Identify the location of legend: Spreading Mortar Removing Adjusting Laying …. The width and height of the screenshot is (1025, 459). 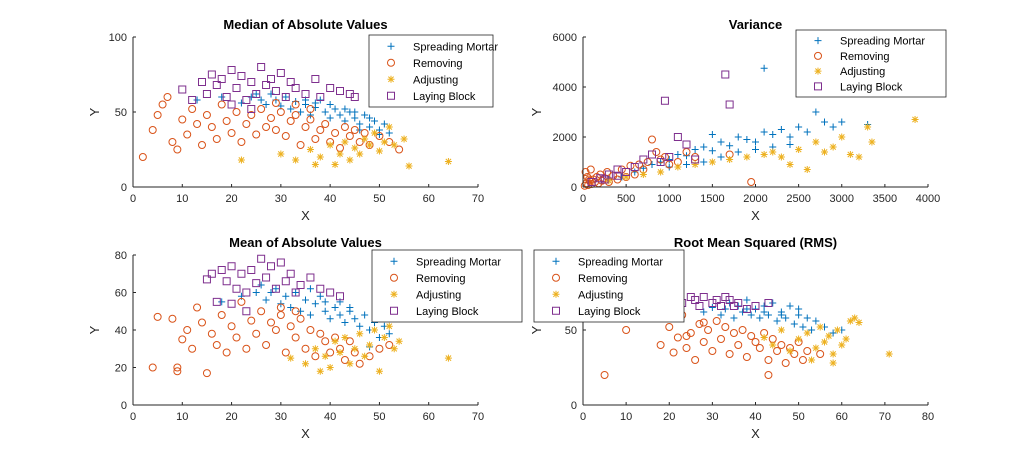
(871, 63).